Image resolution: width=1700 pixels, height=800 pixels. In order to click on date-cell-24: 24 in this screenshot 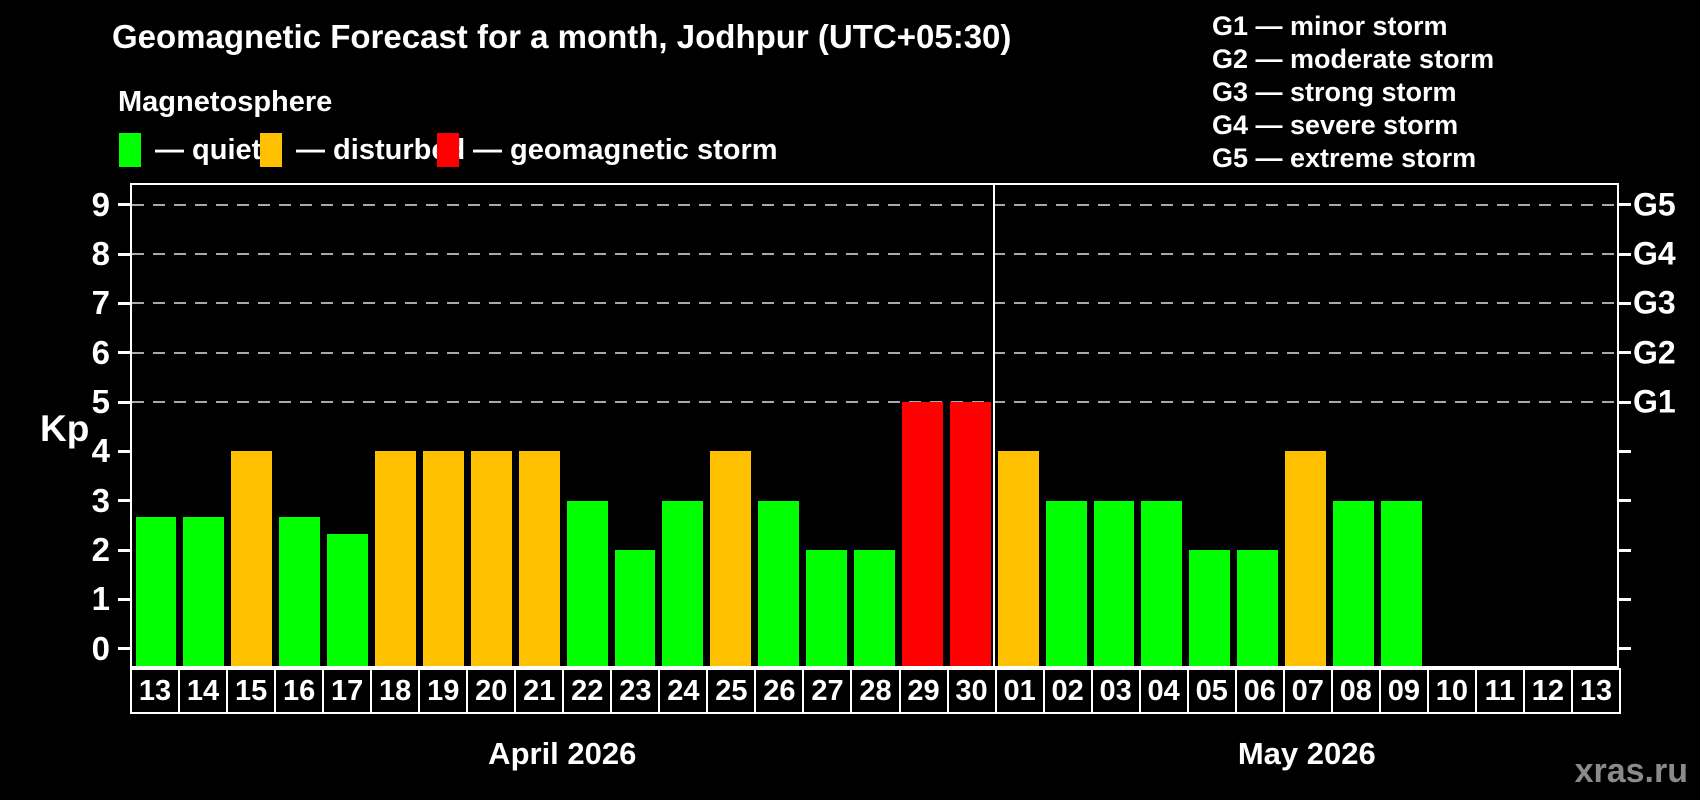, I will do `click(683, 691)`.